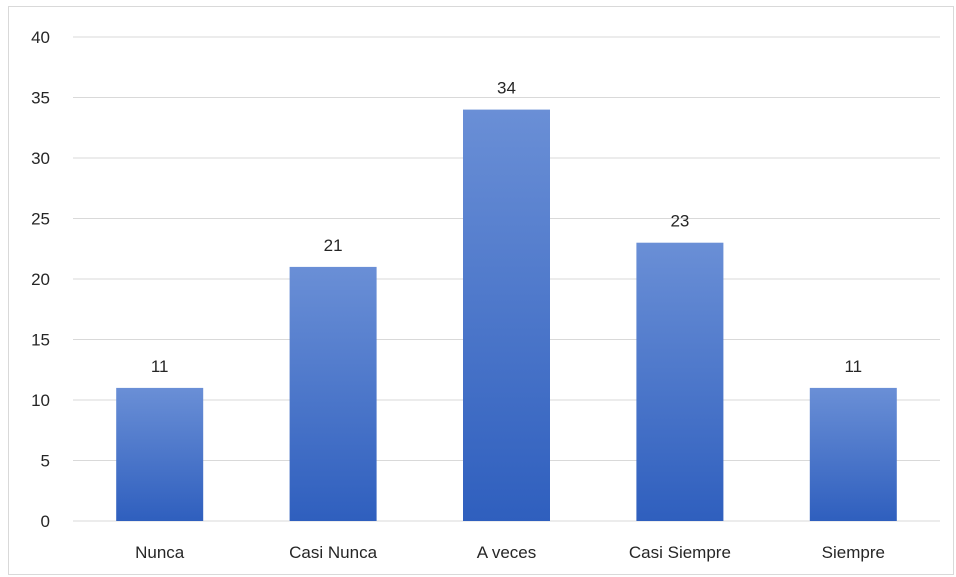 This screenshot has width=956, height=577. I want to click on y-tick-label: 10, so click(40, 400).